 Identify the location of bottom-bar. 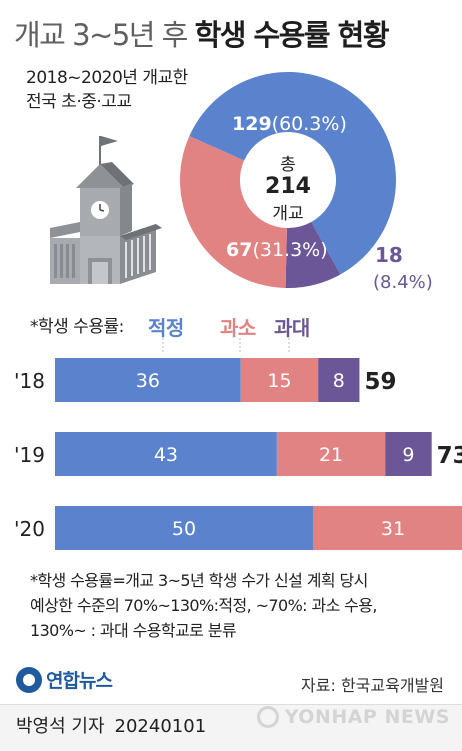
(231, 727).